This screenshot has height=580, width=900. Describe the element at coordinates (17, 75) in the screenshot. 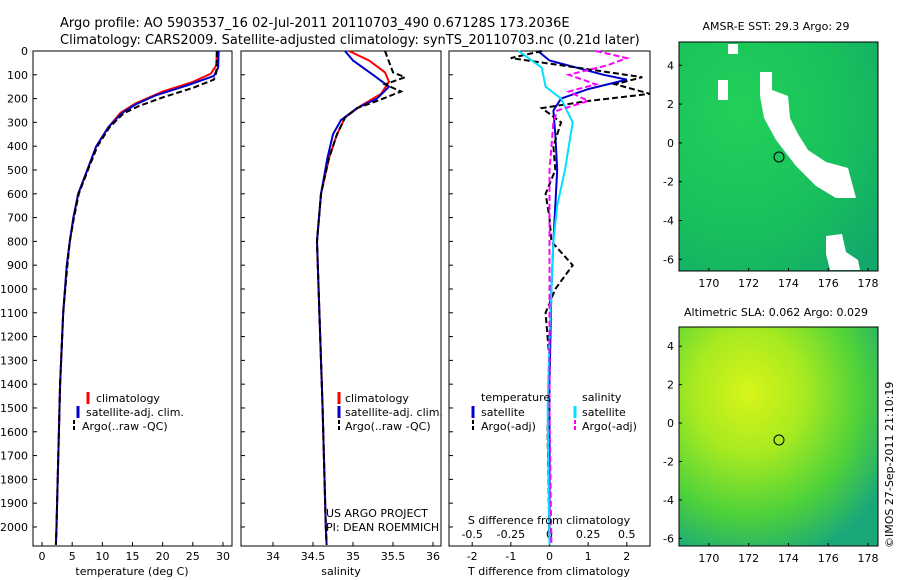

I see `depth-tick-label: 100` at that location.